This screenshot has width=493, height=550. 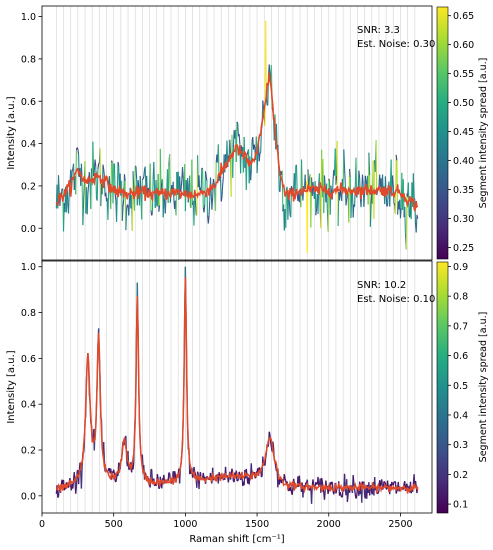 I want to click on colorbar-tick-label: 0.30, so click(x=463, y=219).